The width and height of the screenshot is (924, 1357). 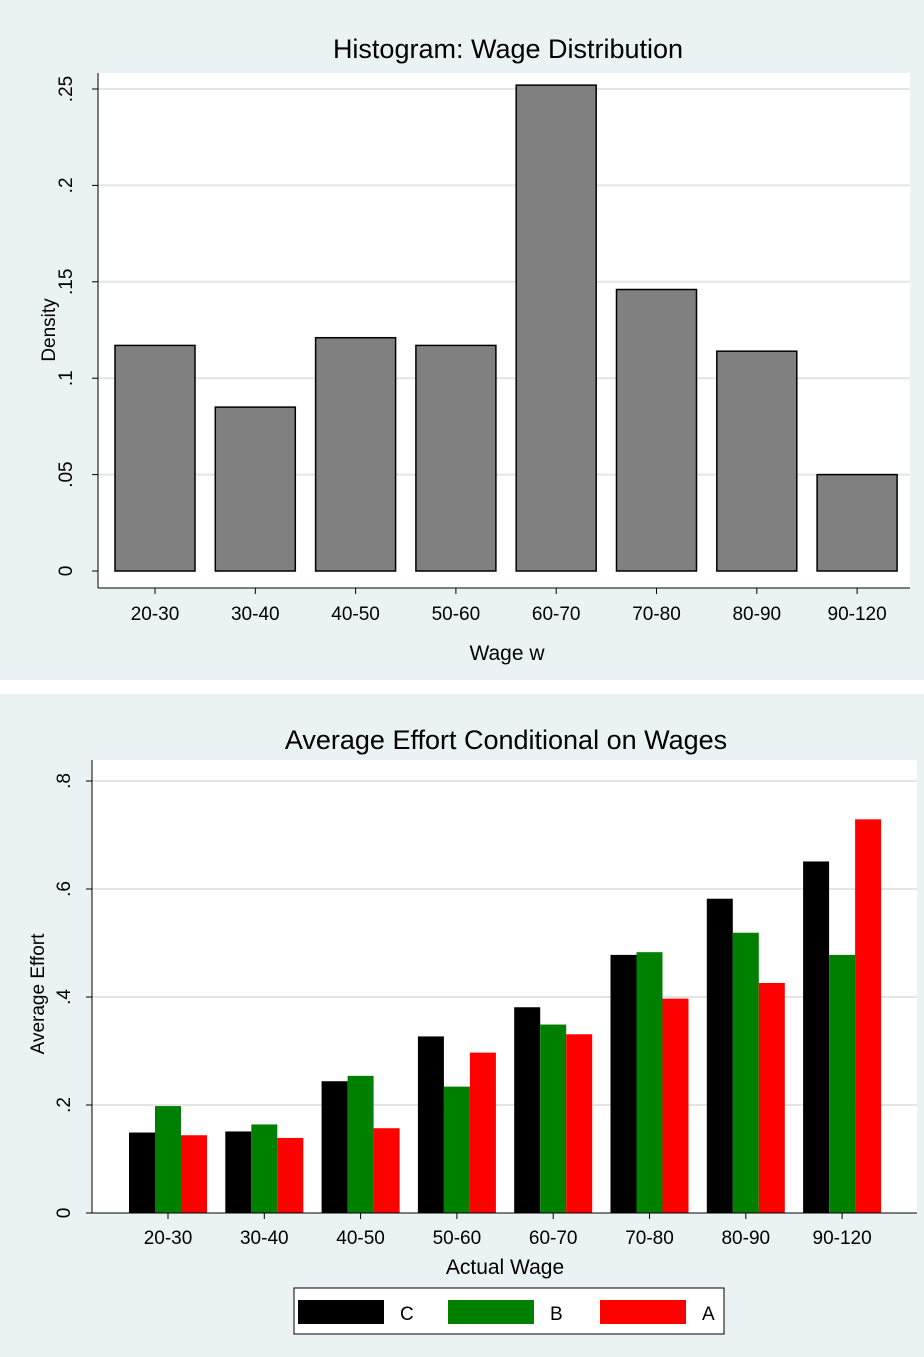 I want to click on legend-swatch-C, so click(x=341, y=1312).